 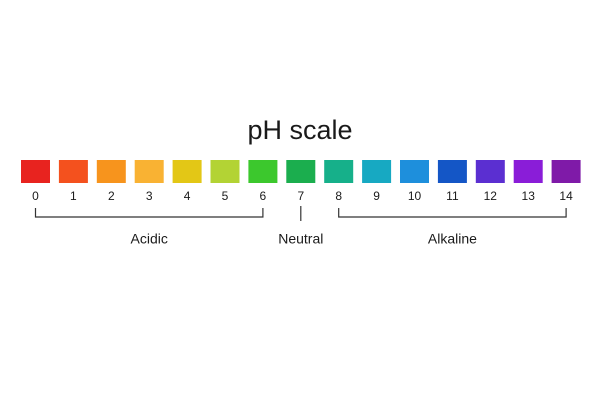 What do you see at coordinates (225, 196) in the screenshot?
I see `ph-number: 5` at bounding box center [225, 196].